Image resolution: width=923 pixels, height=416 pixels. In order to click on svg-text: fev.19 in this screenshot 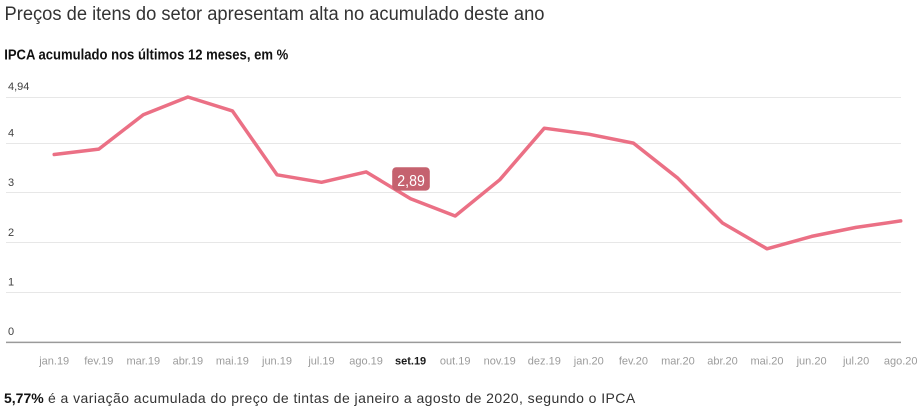, I will do `click(98, 361)`.